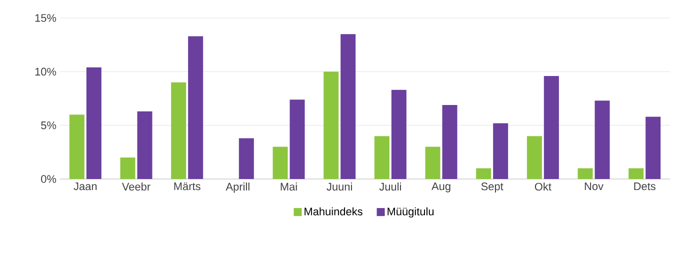  Describe the element at coordinates (594, 186) in the screenshot. I see `x-tick-label: Nov` at that location.